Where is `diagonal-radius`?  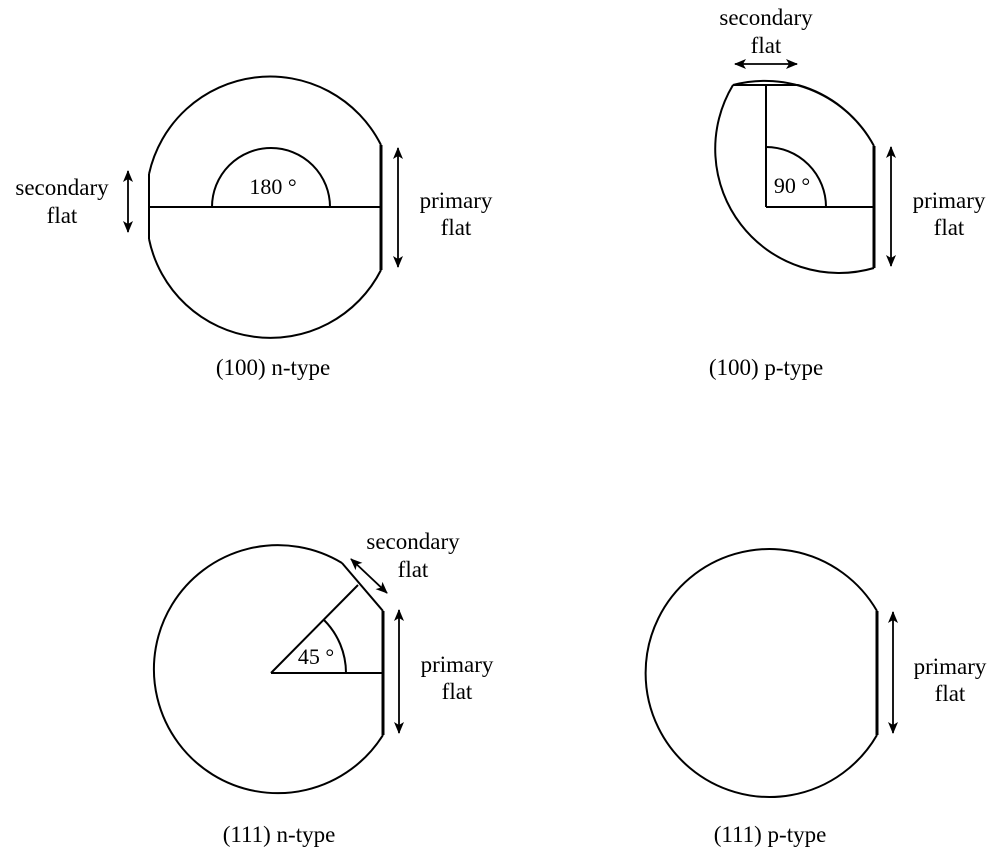
diagonal-radius is located at coordinates (314, 629).